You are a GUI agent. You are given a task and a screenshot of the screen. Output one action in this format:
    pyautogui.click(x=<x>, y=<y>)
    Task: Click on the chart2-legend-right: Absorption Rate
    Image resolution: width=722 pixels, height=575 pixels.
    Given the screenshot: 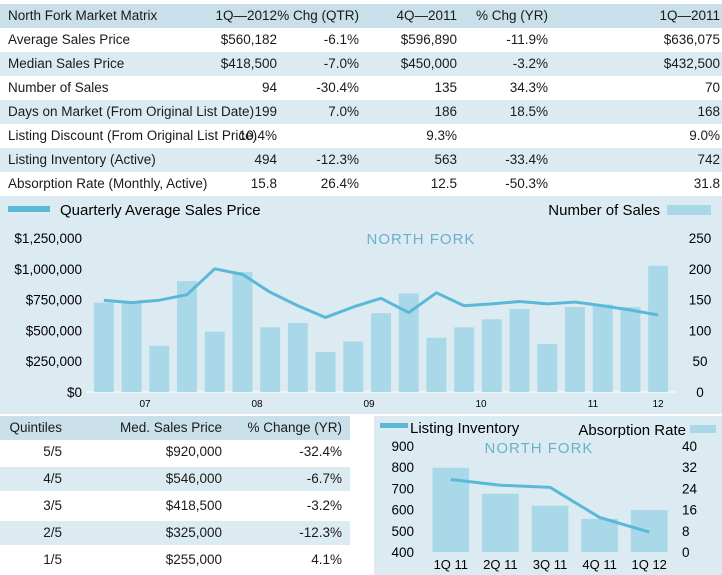 What is the action you would take?
    pyautogui.click(x=632, y=430)
    